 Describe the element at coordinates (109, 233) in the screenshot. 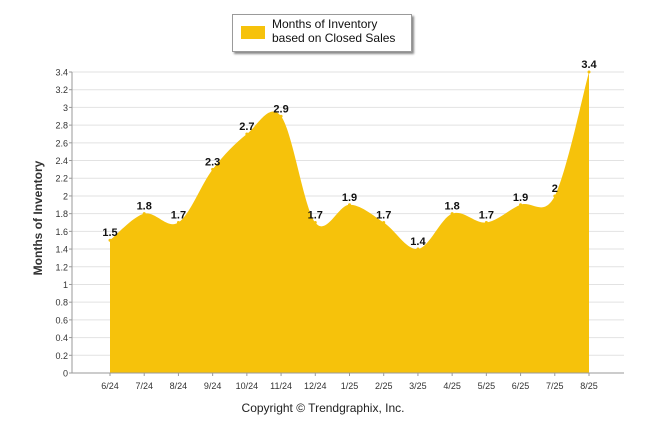

I see `data-label: 1.5` at that location.